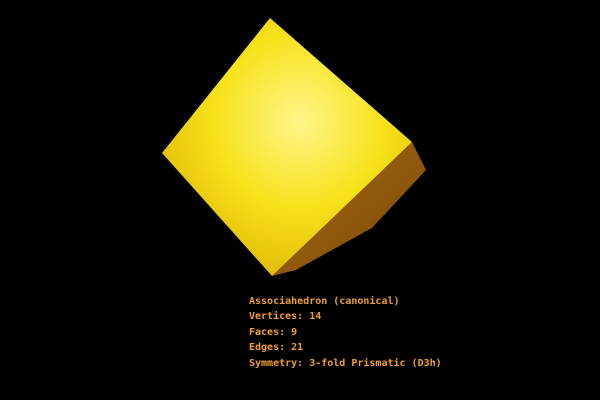  I want to click on info-line: Edges: 21, so click(276, 347).